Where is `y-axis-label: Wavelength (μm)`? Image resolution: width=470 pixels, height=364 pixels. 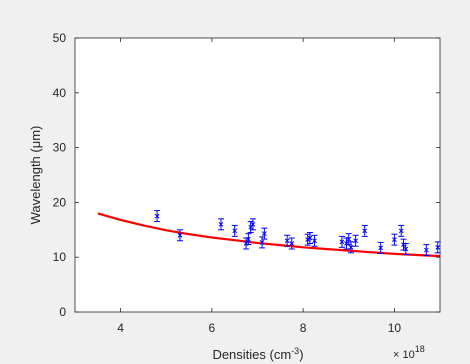 y-axis-label: Wavelength (μm) is located at coordinates (35, 175).